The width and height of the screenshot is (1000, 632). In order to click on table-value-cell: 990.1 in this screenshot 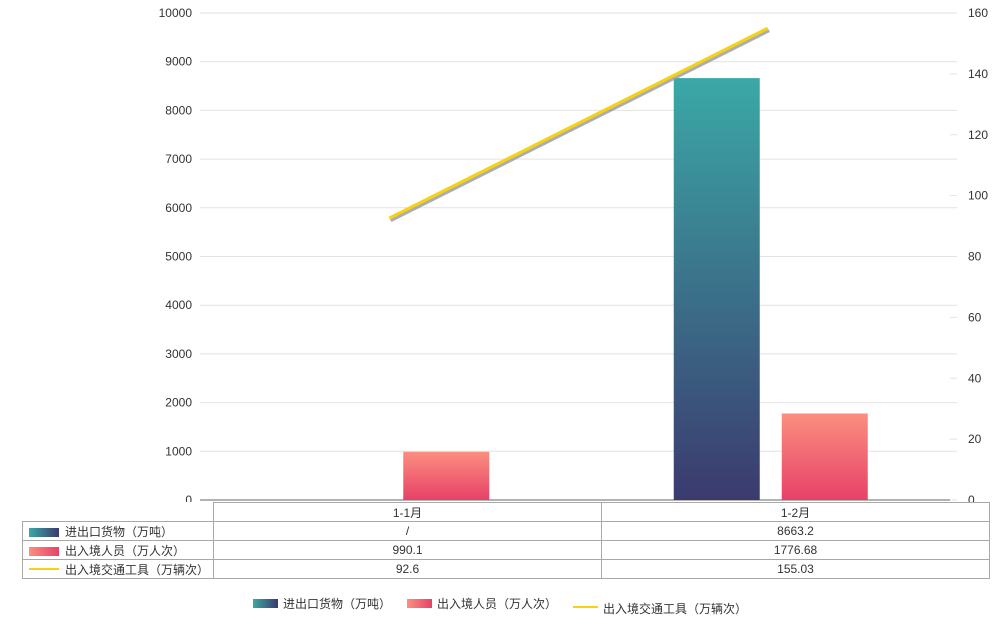, I will do `click(408, 550)`.